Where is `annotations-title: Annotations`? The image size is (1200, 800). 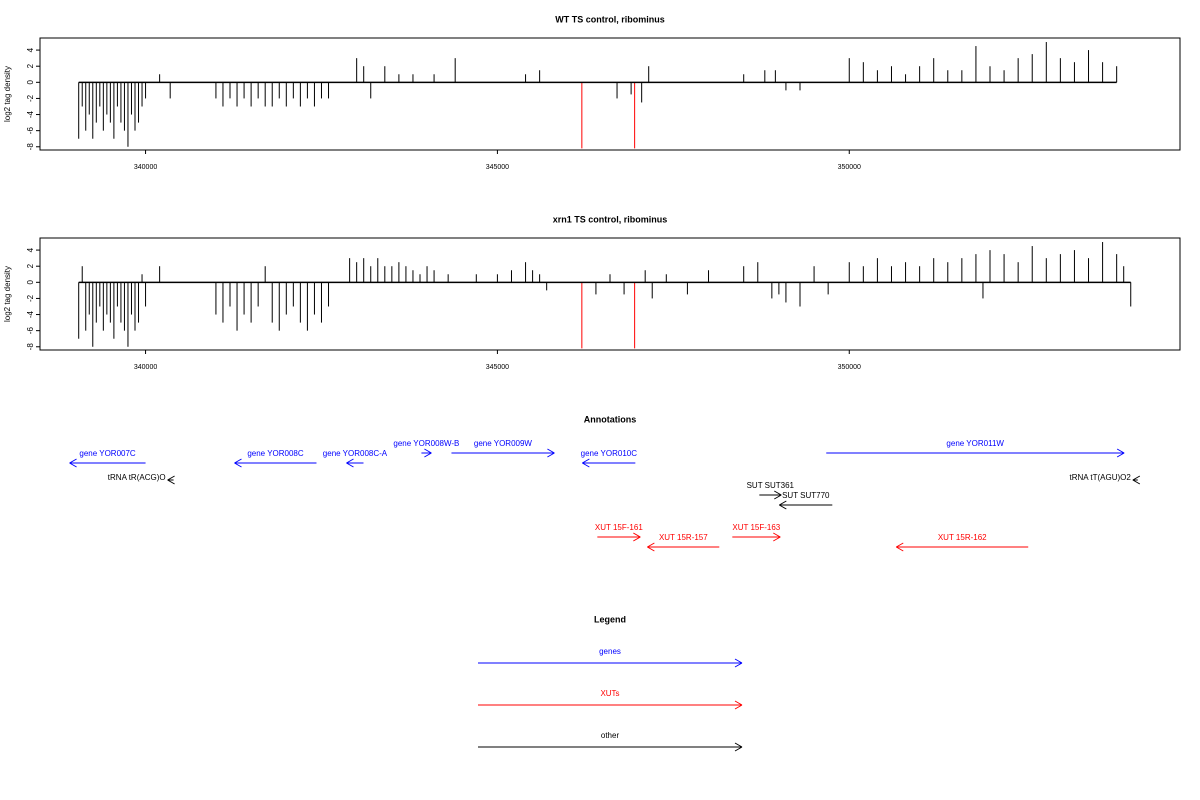
annotations-title: Annotations is located at coordinates (610, 419).